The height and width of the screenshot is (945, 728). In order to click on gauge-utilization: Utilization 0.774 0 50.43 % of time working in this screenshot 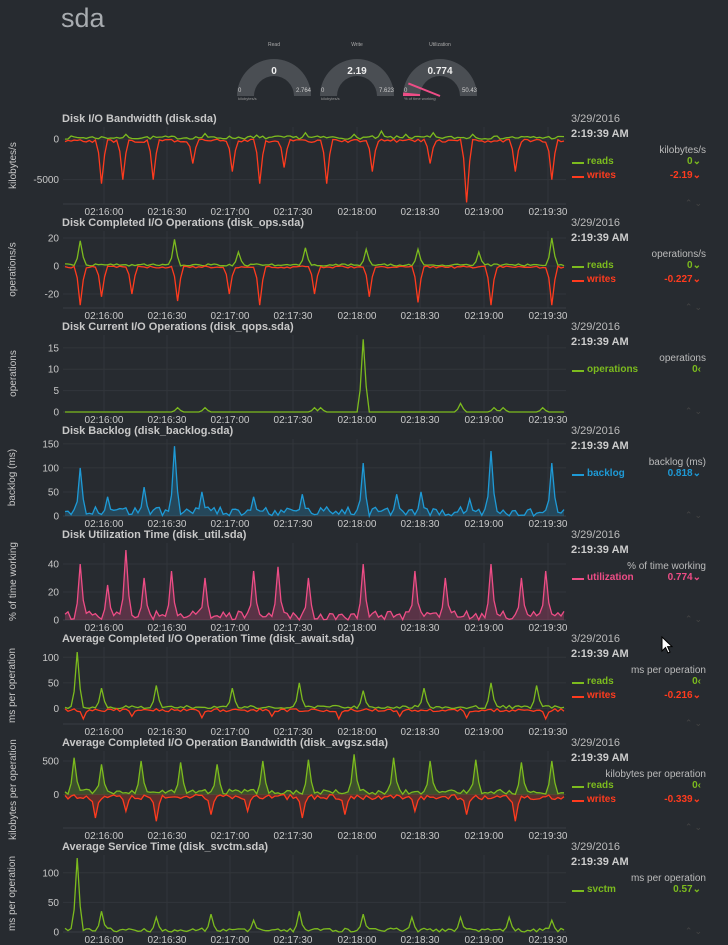, I will do `click(440, 73)`.